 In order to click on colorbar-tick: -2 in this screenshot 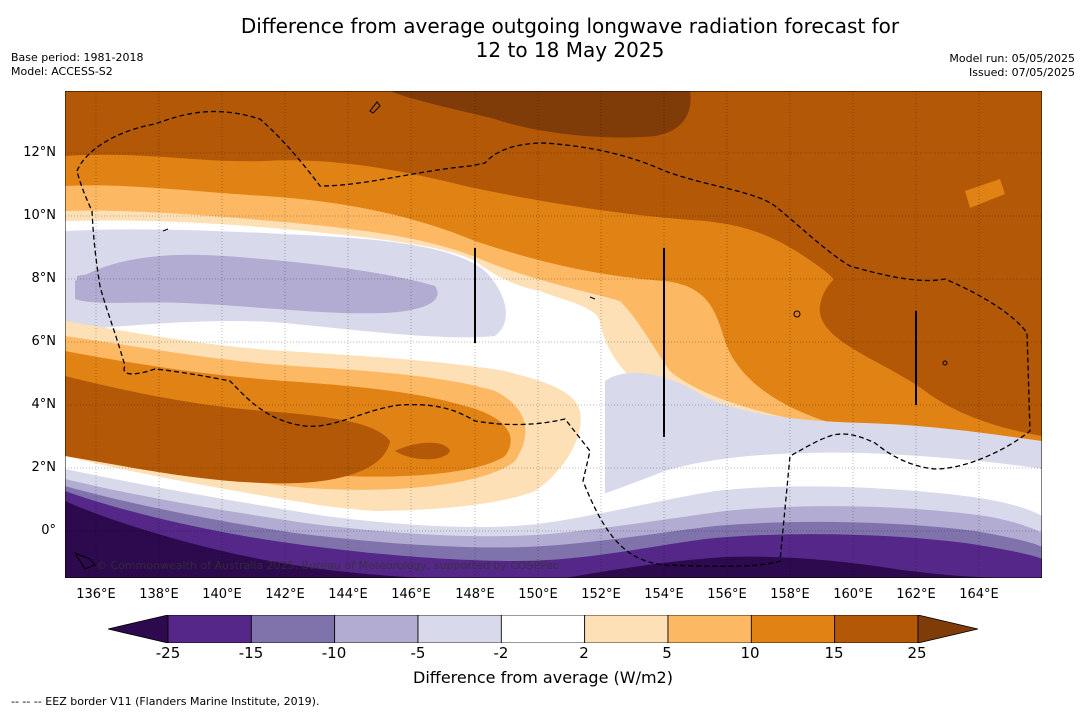, I will do `click(501, 653)`.